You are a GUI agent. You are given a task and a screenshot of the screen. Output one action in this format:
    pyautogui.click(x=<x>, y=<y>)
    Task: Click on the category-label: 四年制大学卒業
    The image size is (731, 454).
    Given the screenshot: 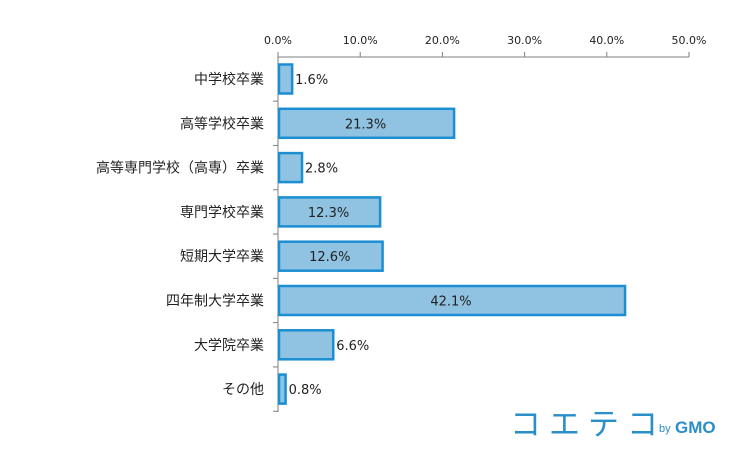 What is the action you would take?
    pyautogui.click(x=215, y=302)
    